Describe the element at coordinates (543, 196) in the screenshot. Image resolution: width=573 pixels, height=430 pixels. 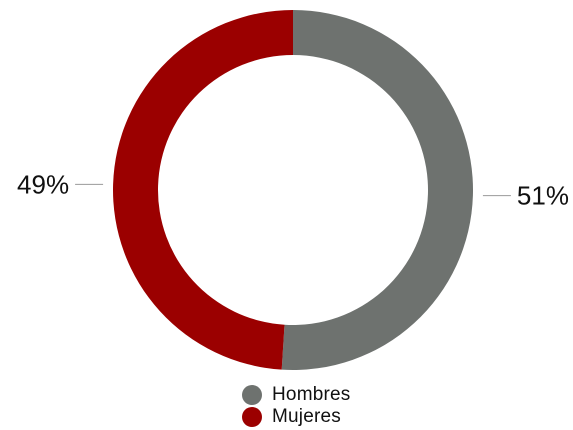
I see `data-label-hombres: 51%` at that location.